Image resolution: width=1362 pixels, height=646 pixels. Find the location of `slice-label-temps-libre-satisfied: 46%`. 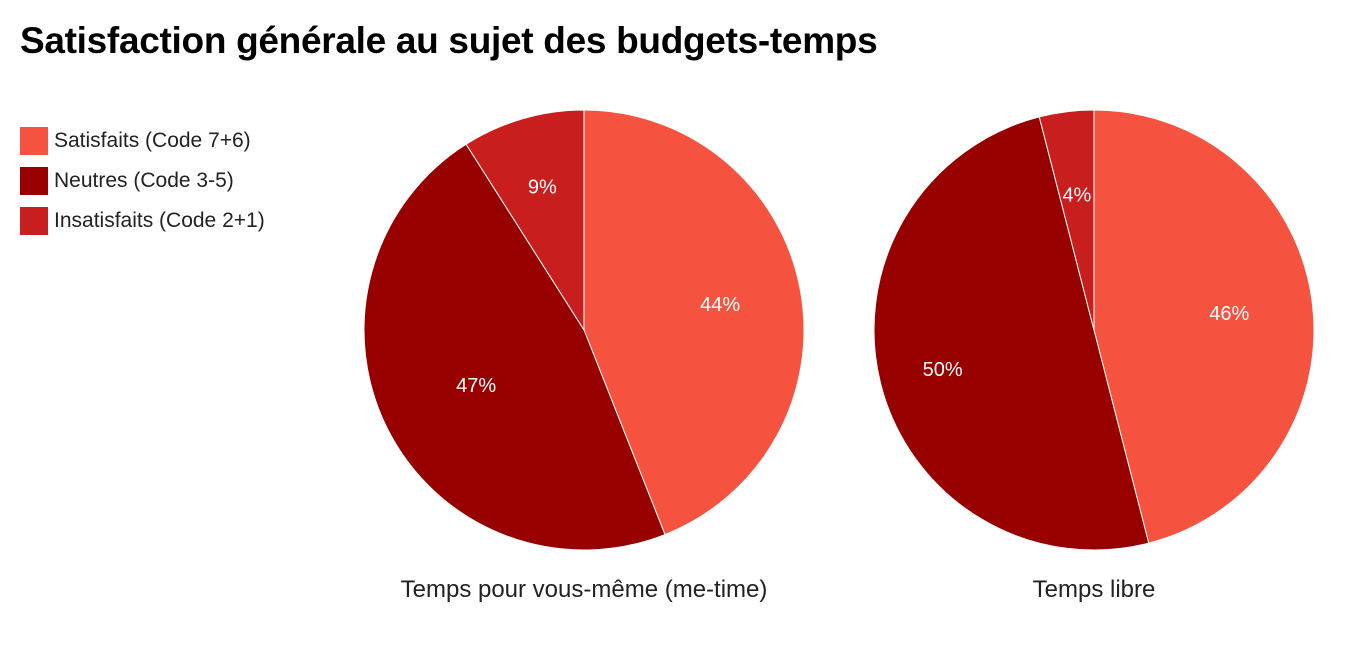

slice-label-temps-libre-satisfied: 46% is located at coordinates (1229, 314).